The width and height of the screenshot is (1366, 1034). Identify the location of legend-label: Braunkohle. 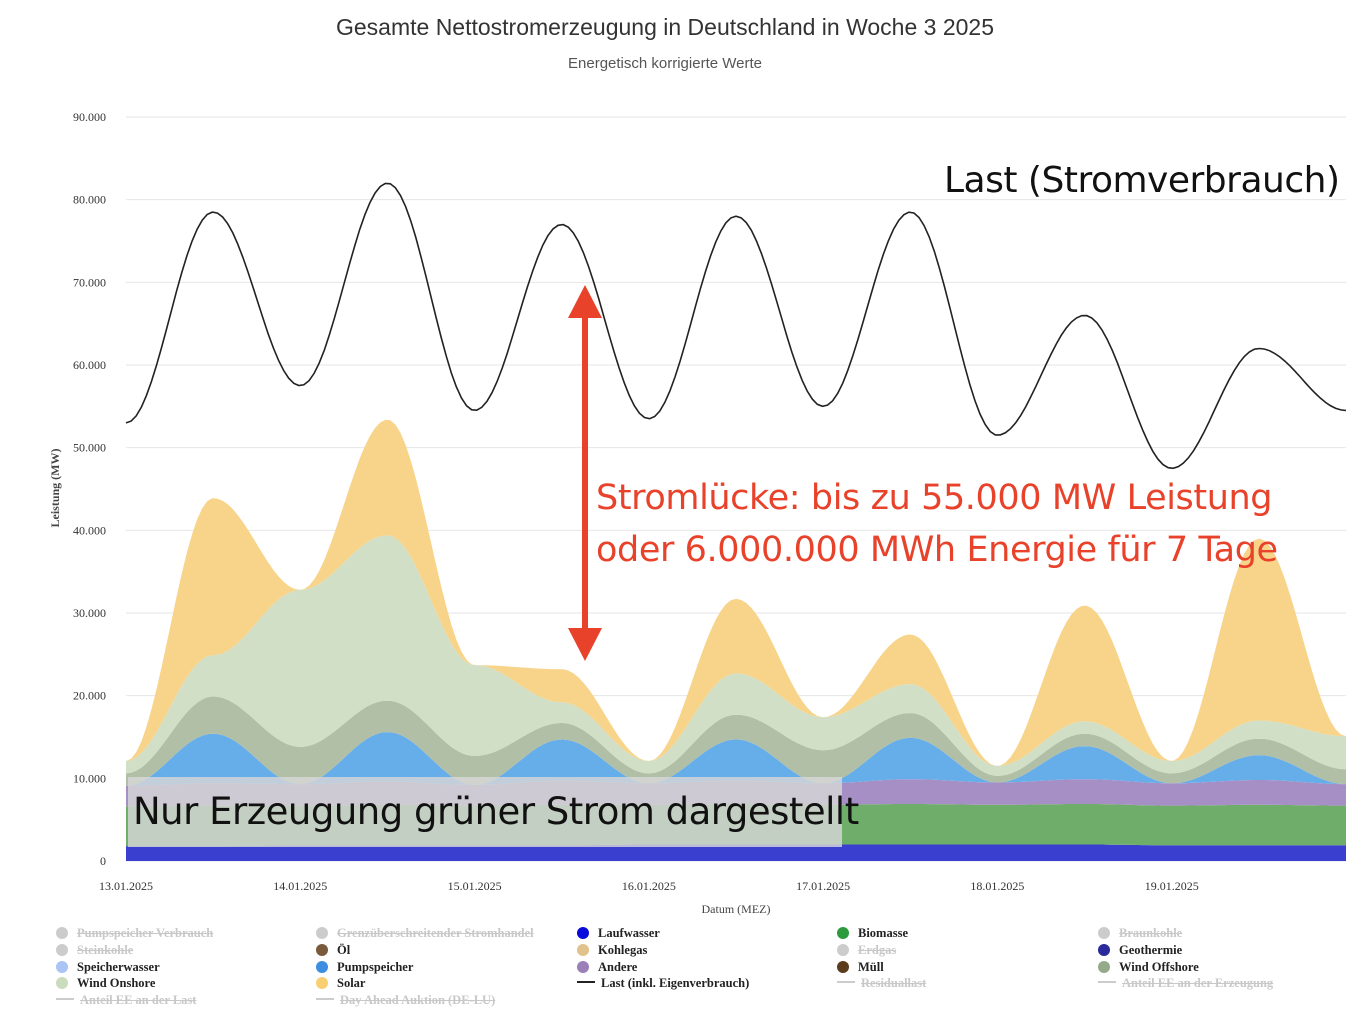
(1151, 933).